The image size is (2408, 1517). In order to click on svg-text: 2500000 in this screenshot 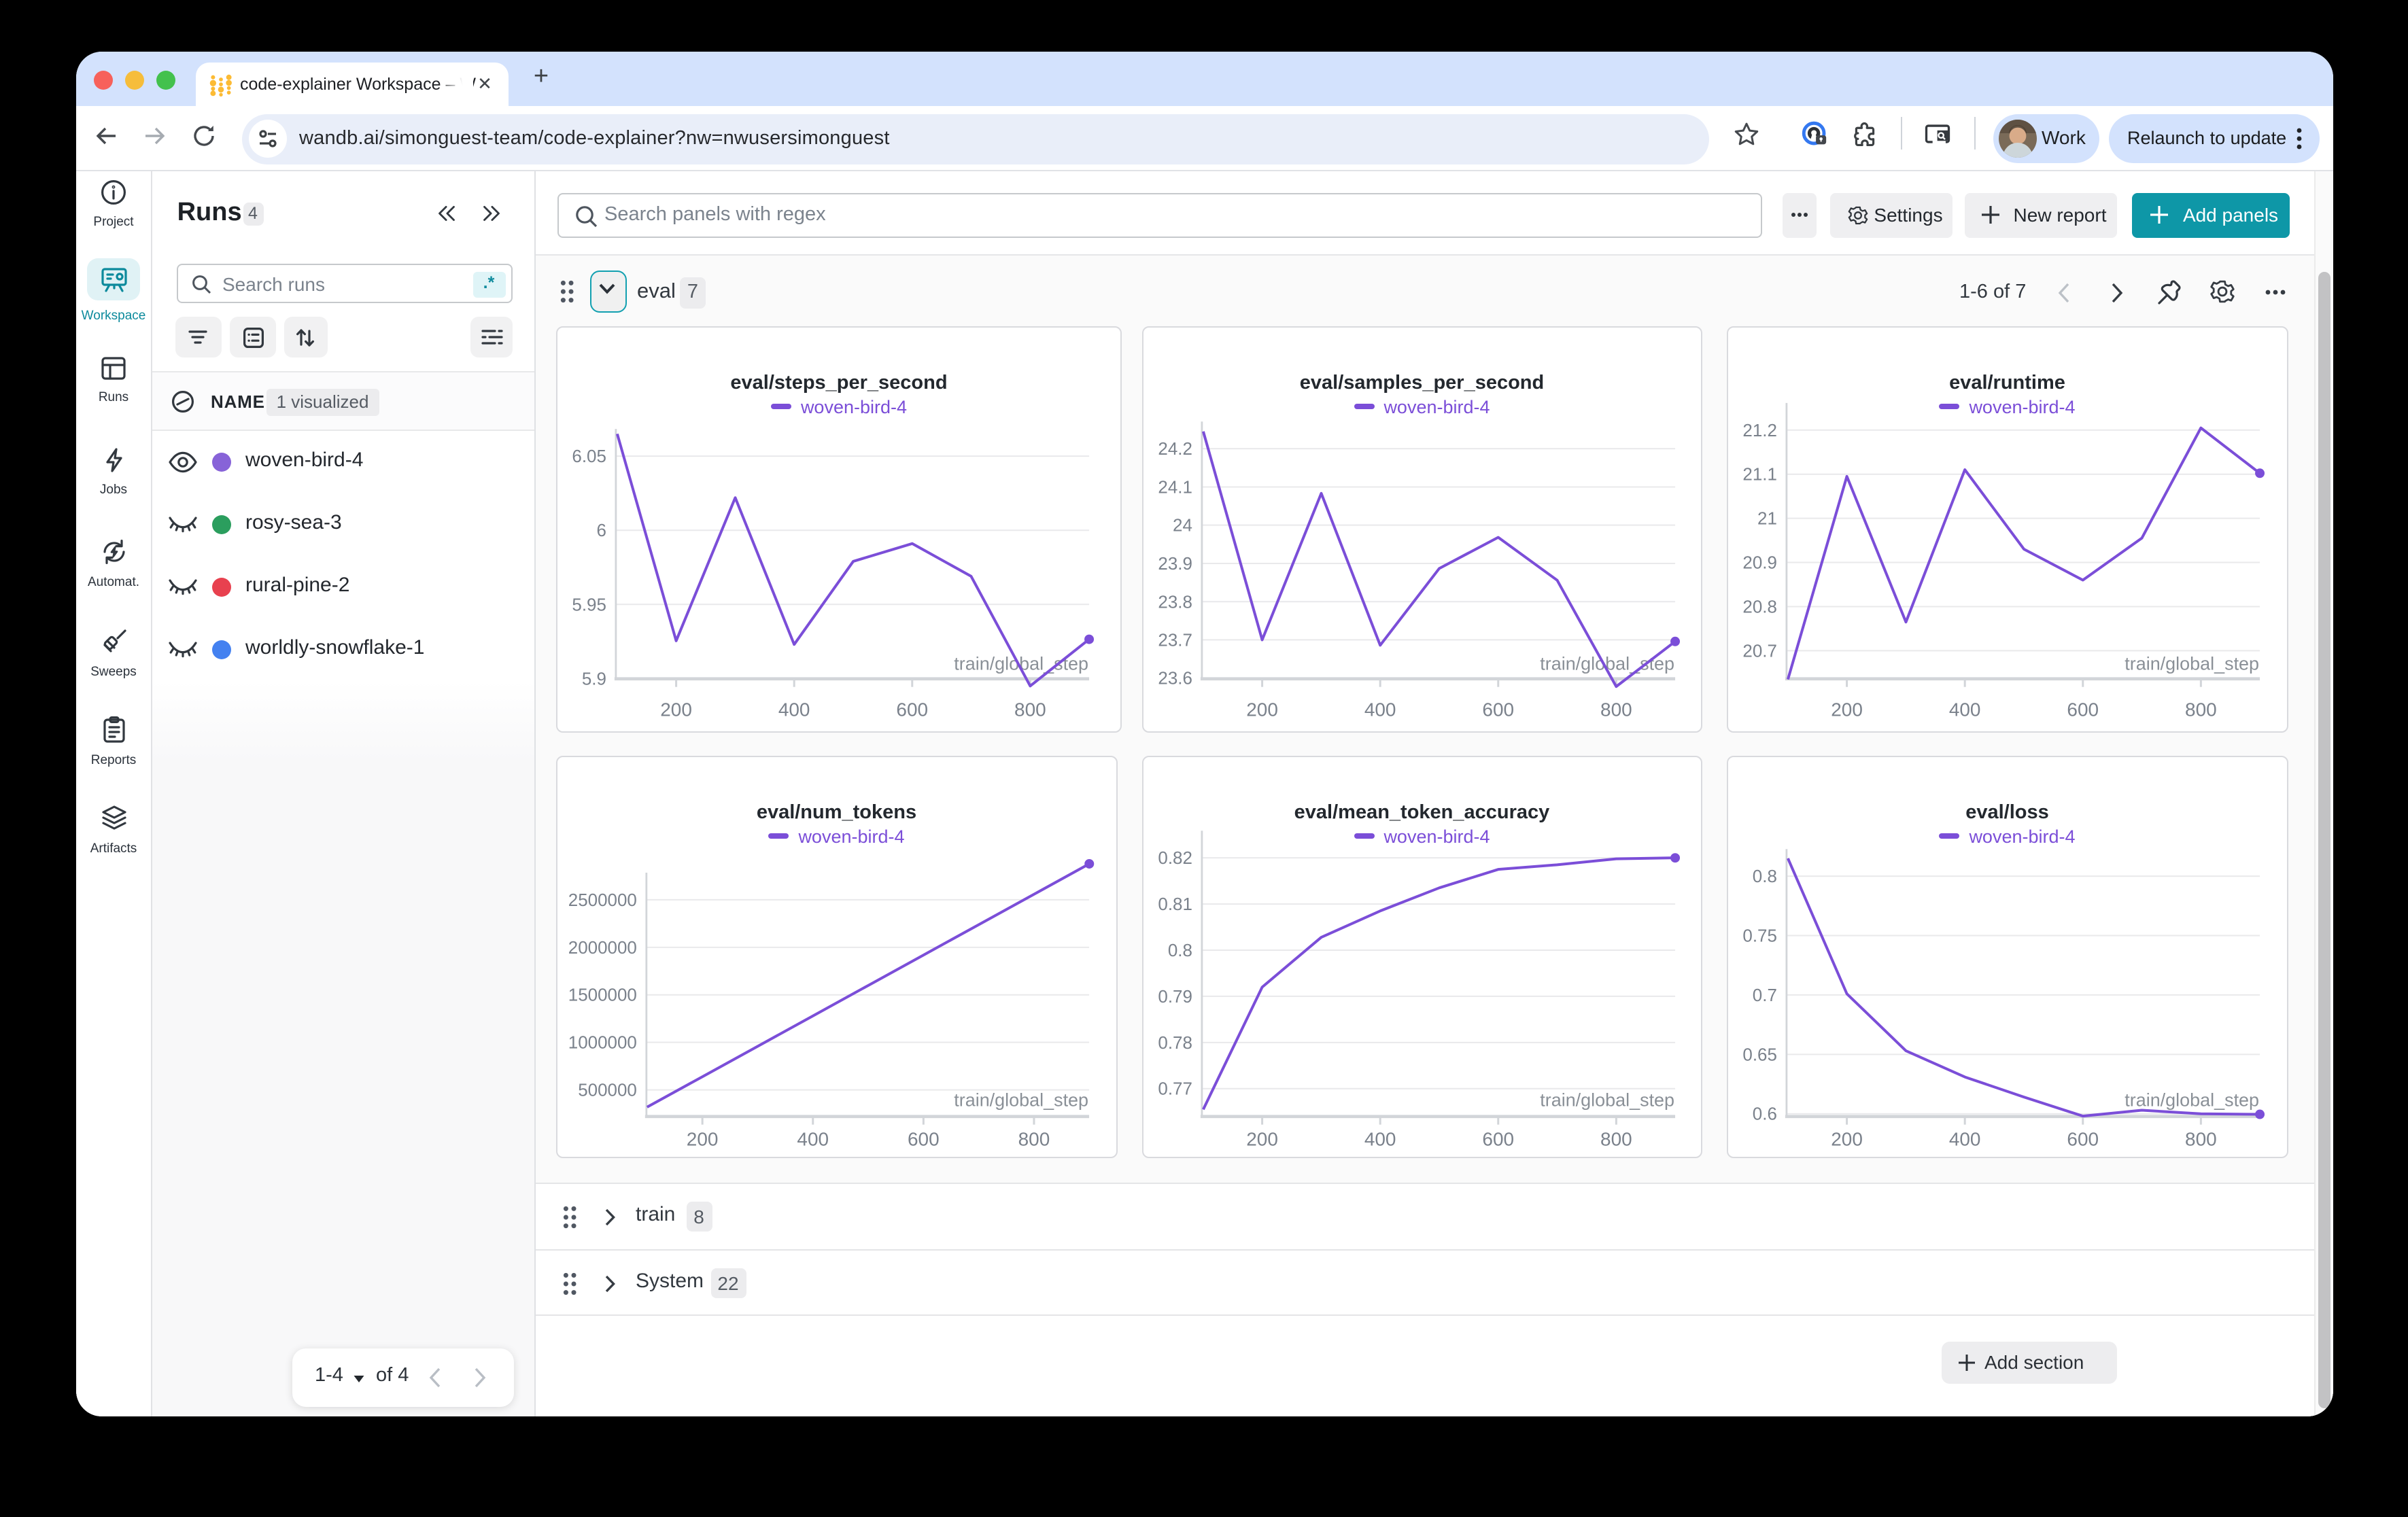, I will do `click(602, 900)`.